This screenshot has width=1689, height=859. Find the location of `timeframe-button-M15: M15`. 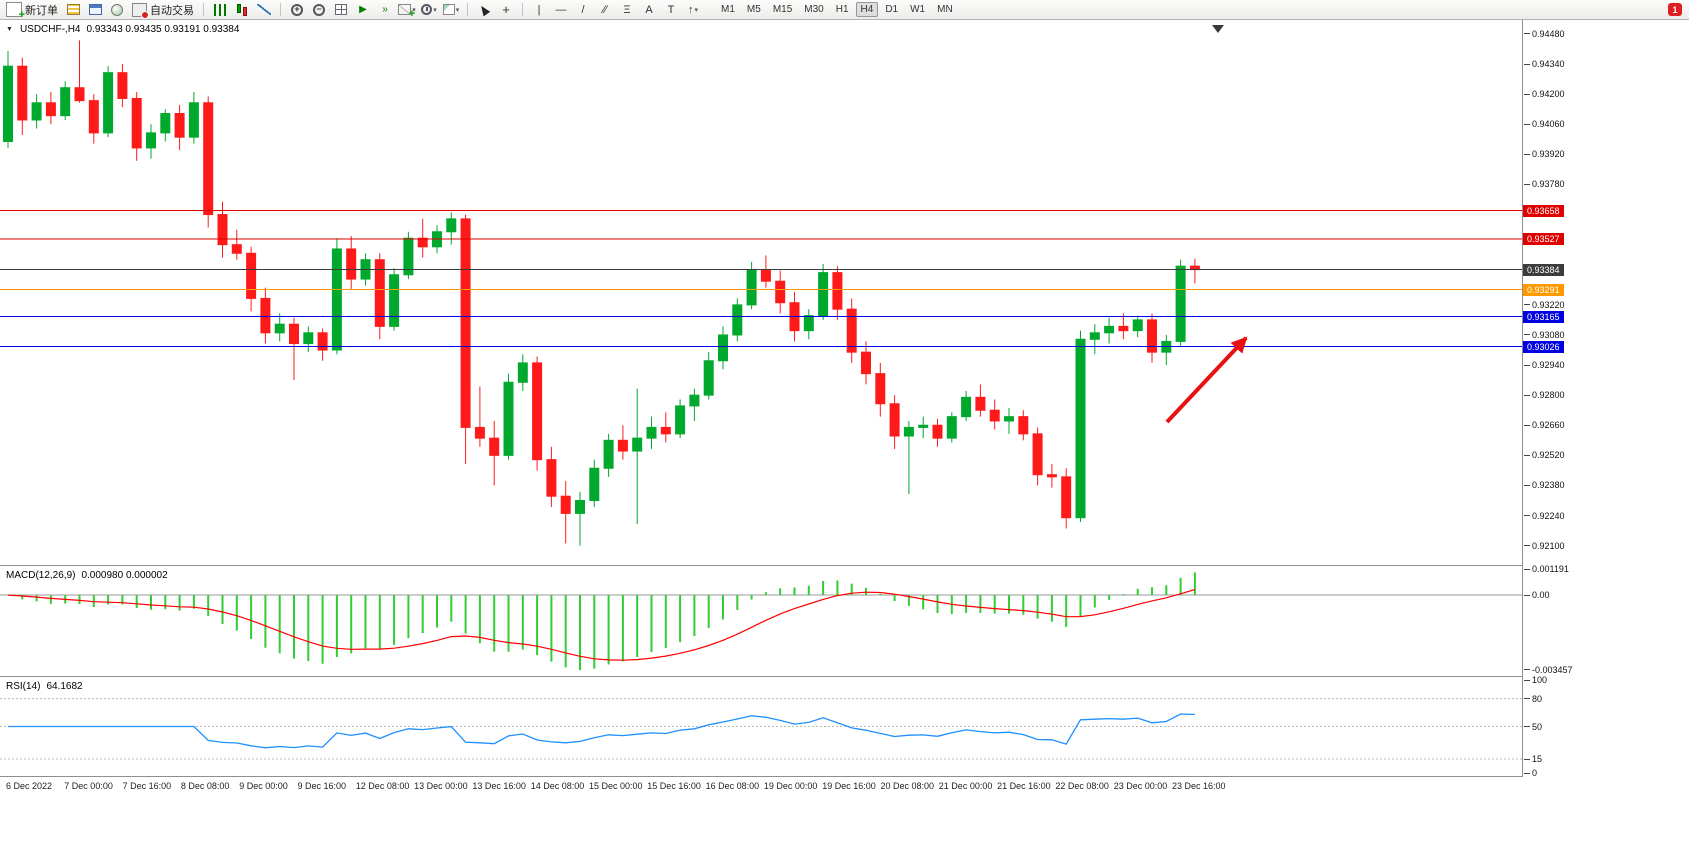

timeframe-button-M15: M15 is located at coordinates (782, 9).